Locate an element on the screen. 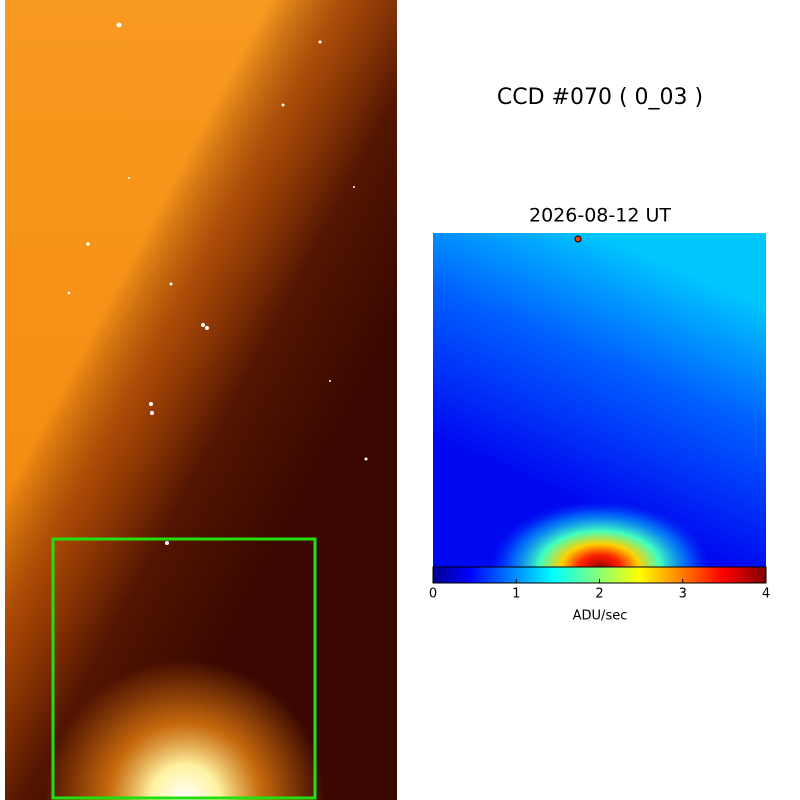  ccd-glow is located at coordinates (201, 700).